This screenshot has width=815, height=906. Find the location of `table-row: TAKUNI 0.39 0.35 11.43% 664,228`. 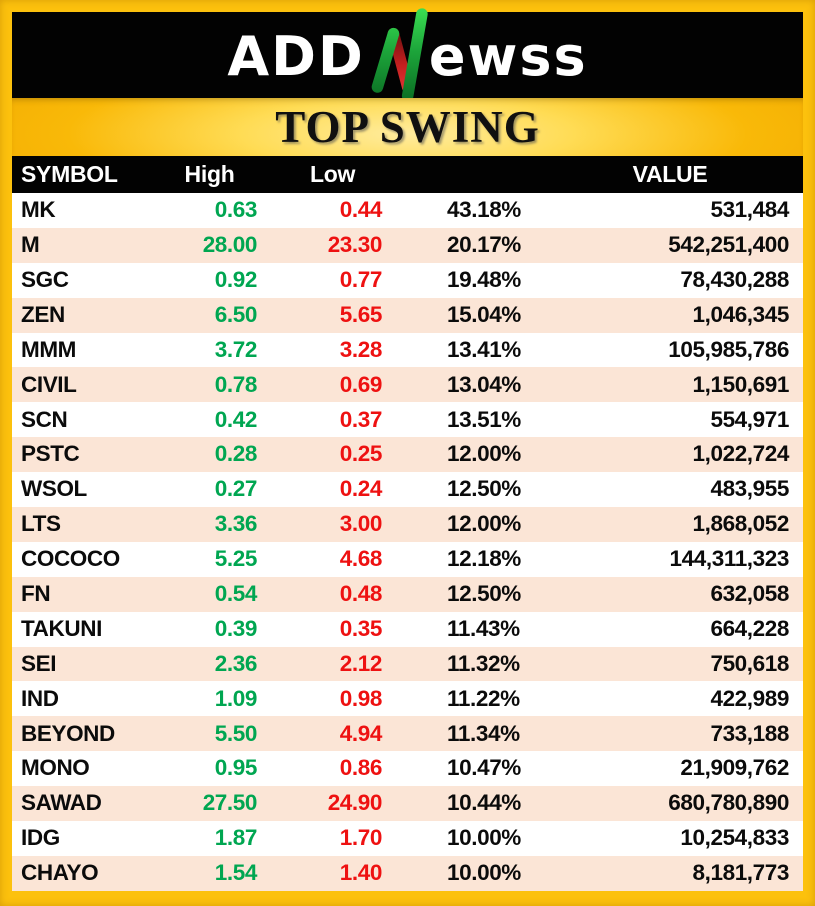

table-row: TAKUNI 0.39 0.35 11.43% 664,228 is located at coordinates (407, 629).